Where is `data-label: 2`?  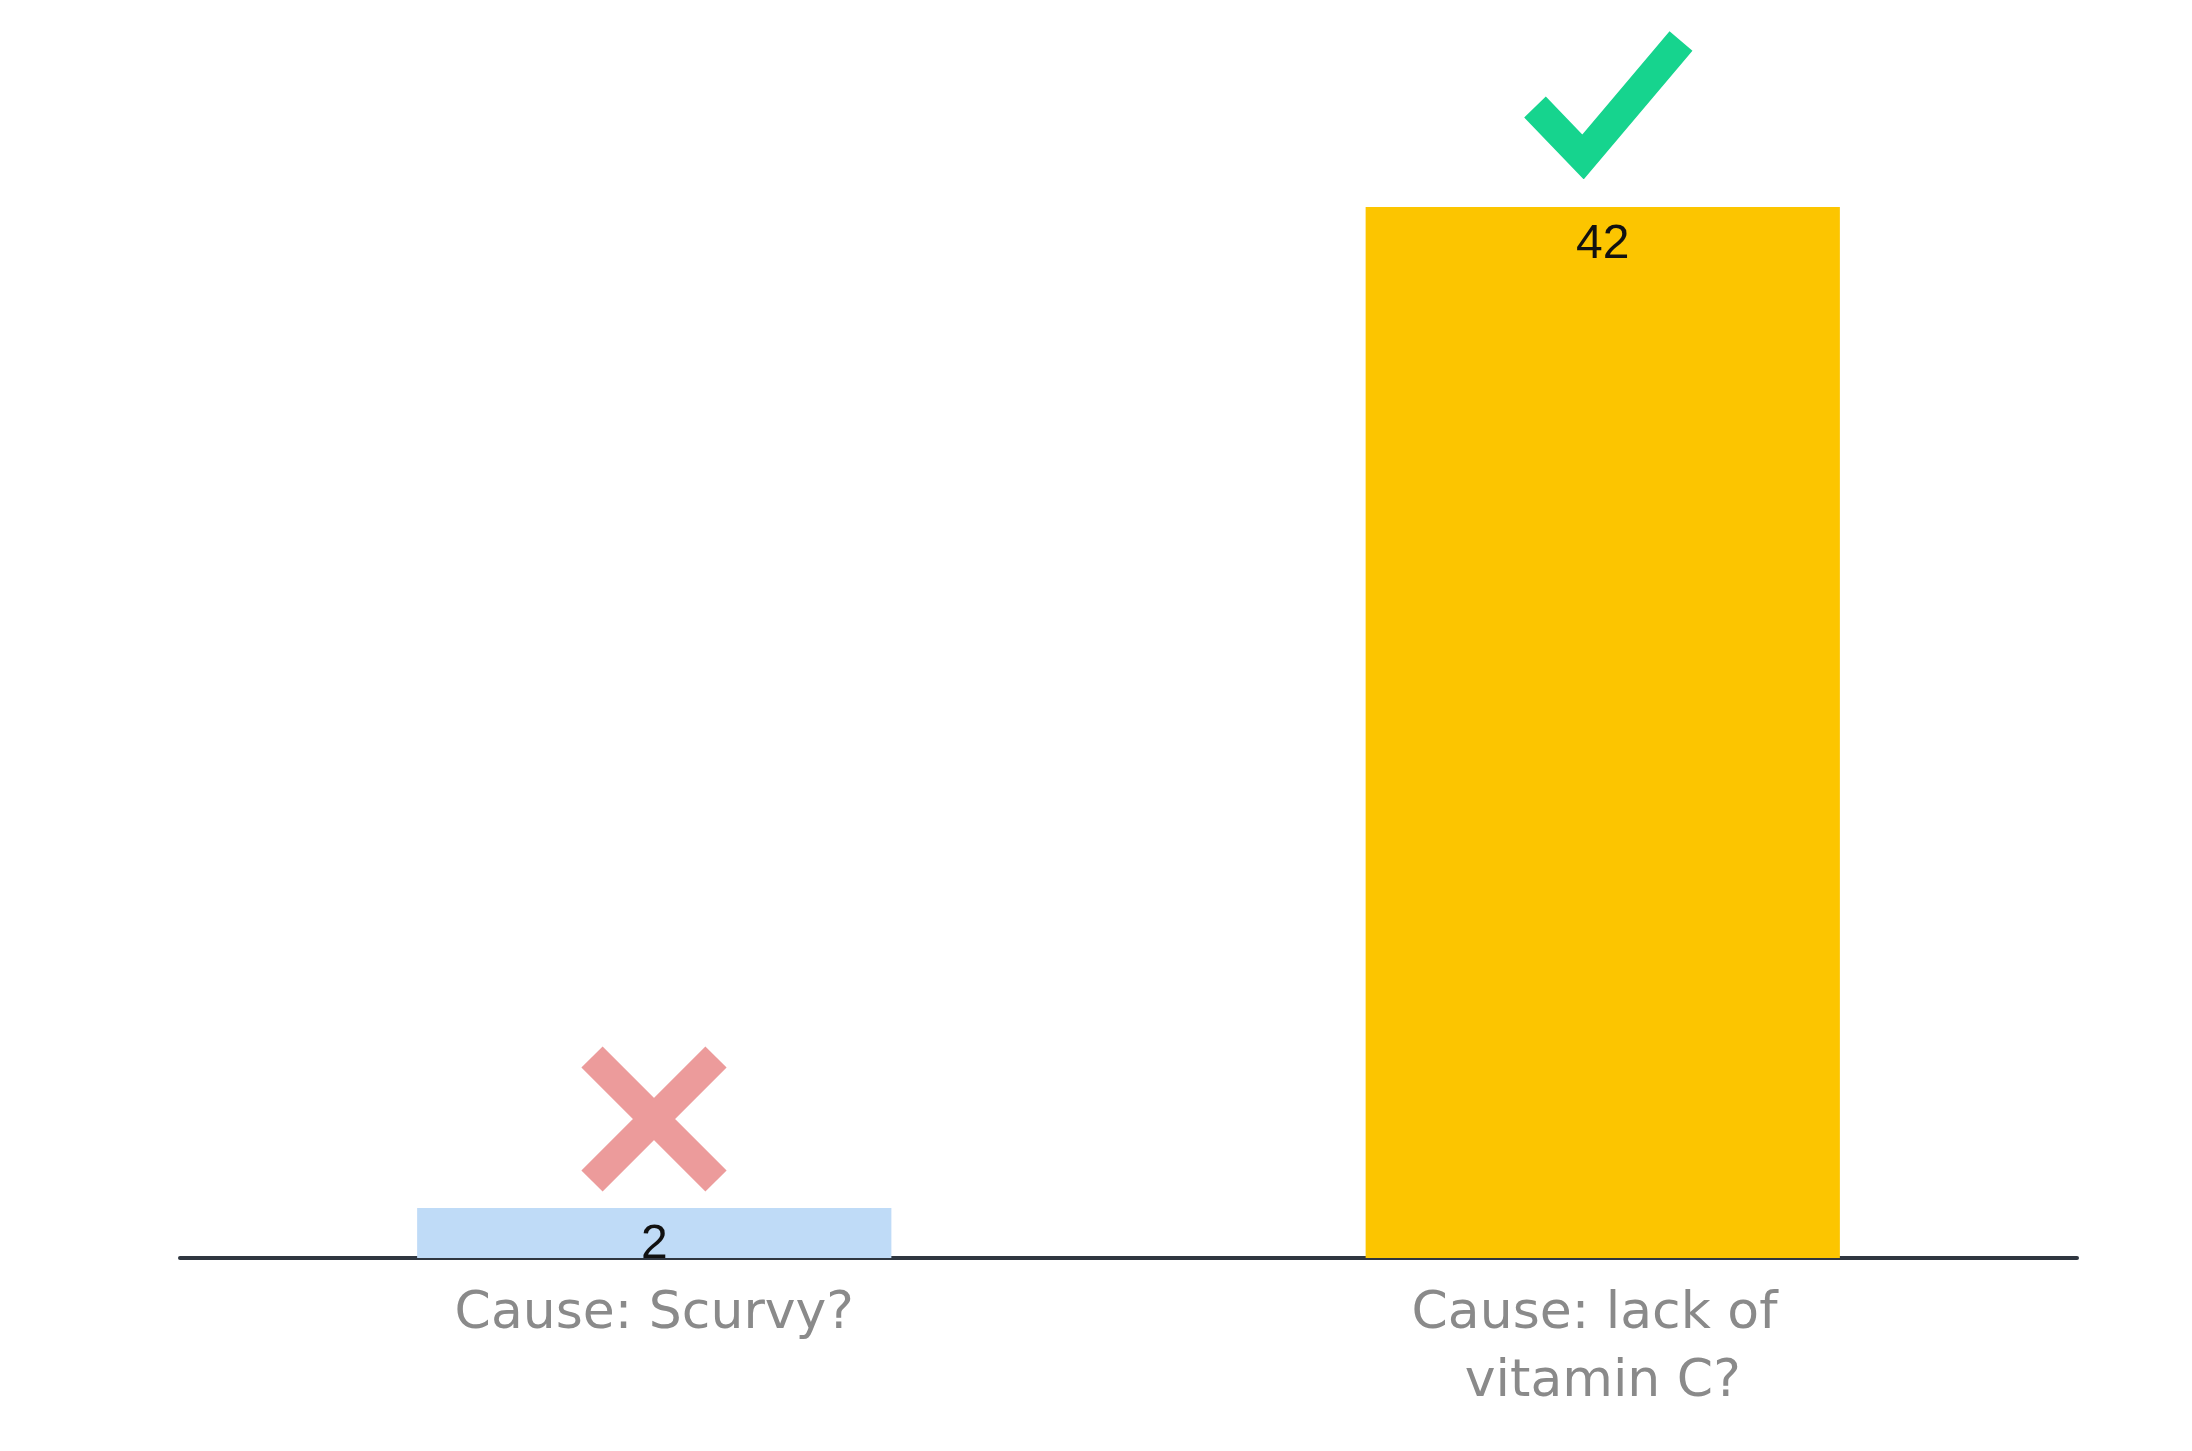 data-label: 2 is located at coordinates (654, 1242).